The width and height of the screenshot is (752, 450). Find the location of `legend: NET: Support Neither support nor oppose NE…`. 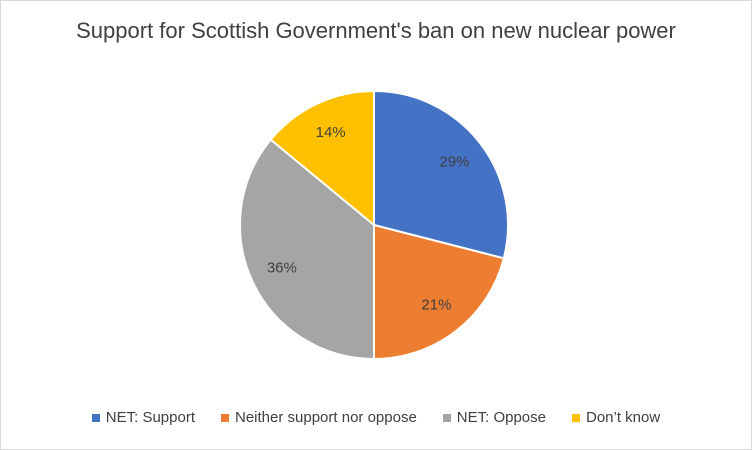

legend: NET: Support Neither support nor oppose NE… is located at coordinates (376, 417).